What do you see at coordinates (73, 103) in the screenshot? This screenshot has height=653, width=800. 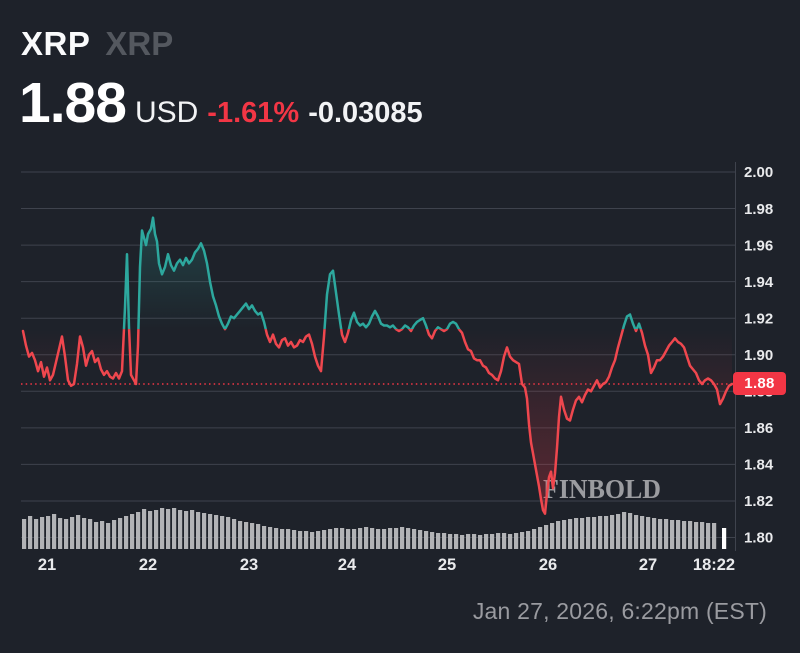 I see `current-price-value: 1.88` at bounding box center [73, 103].